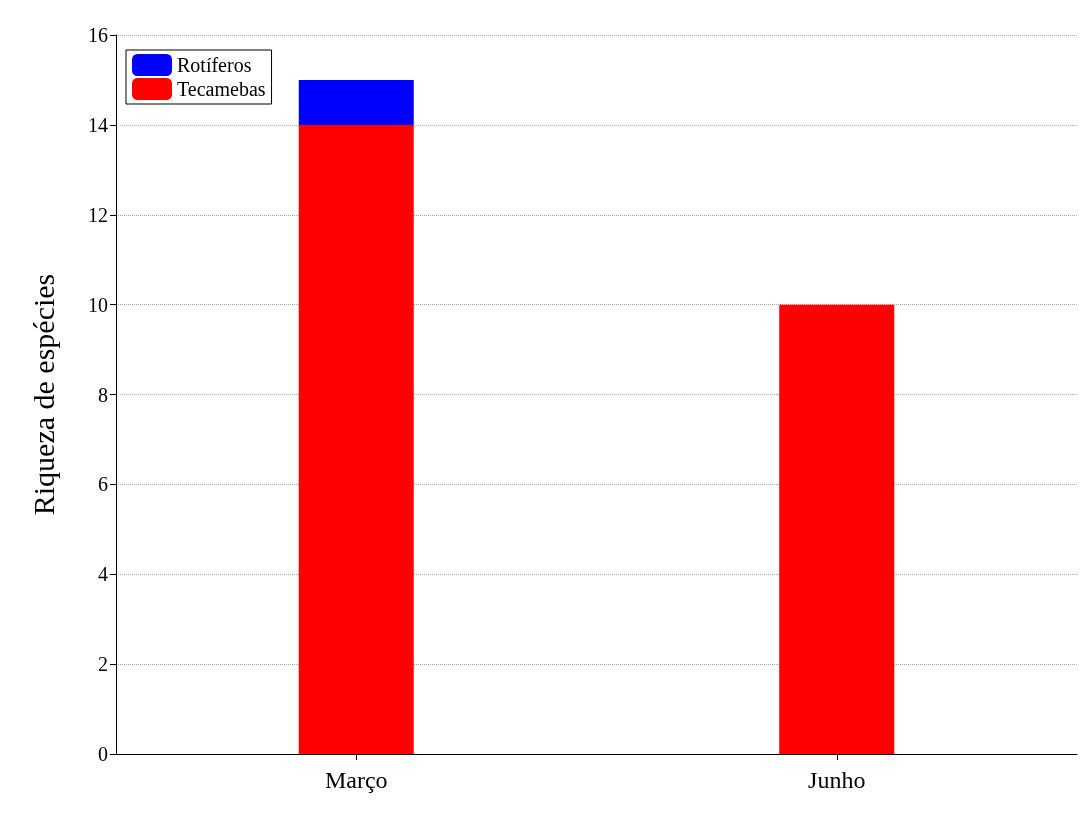 Image resolution: width=1087 pixels, height=819 pixels. What do you see at coordinates (98, 124) in the screenshot?
I see `y-tick-label: 14` at bounding box center [98, 124].